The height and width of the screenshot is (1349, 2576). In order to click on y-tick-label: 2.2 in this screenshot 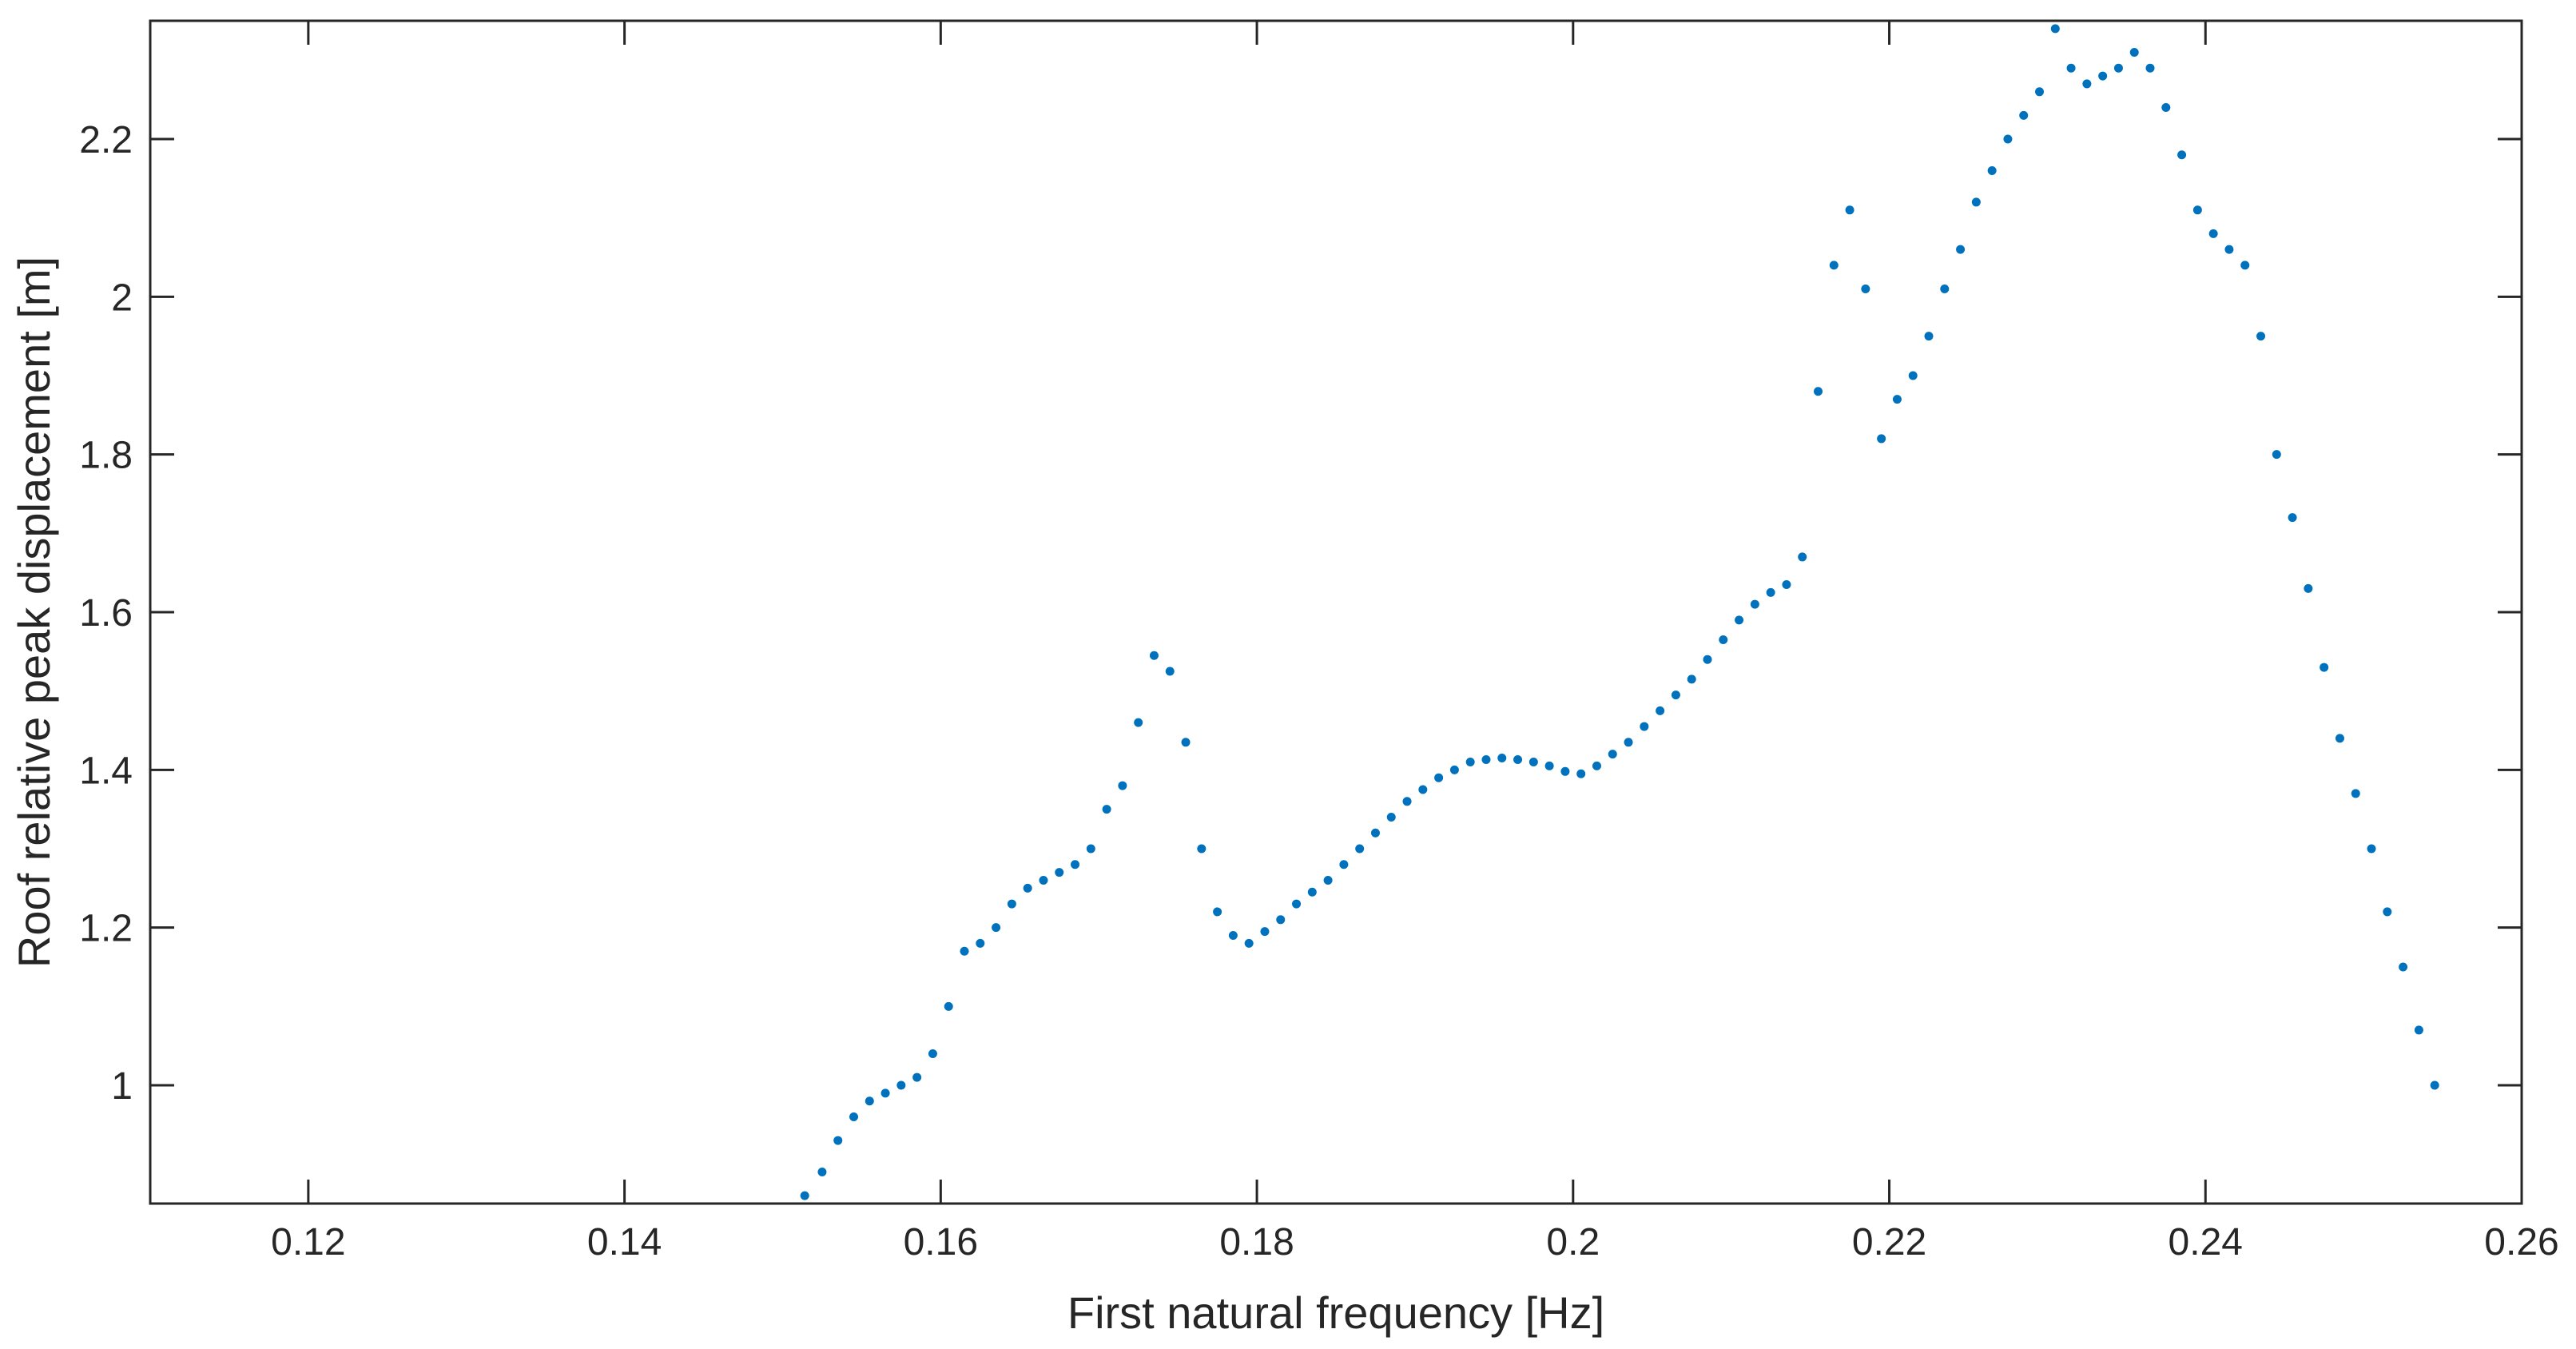, I will do `click(106, 140)`.